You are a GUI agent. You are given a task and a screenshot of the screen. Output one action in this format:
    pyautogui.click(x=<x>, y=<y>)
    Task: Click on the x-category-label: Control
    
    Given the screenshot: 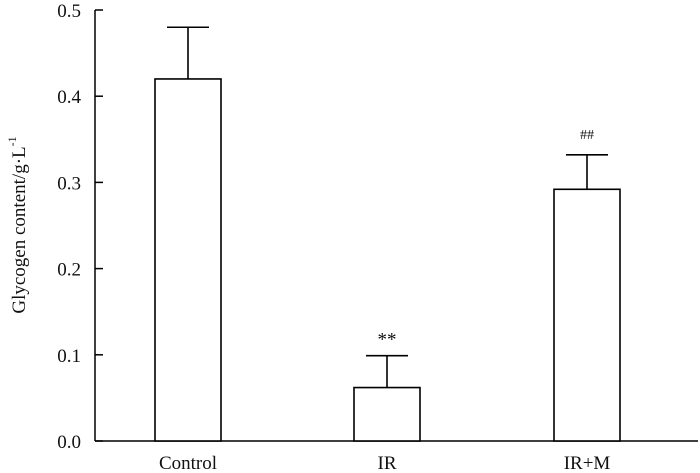 What is the action you would take?
    pyautogui.click(x=188, y=463)
    